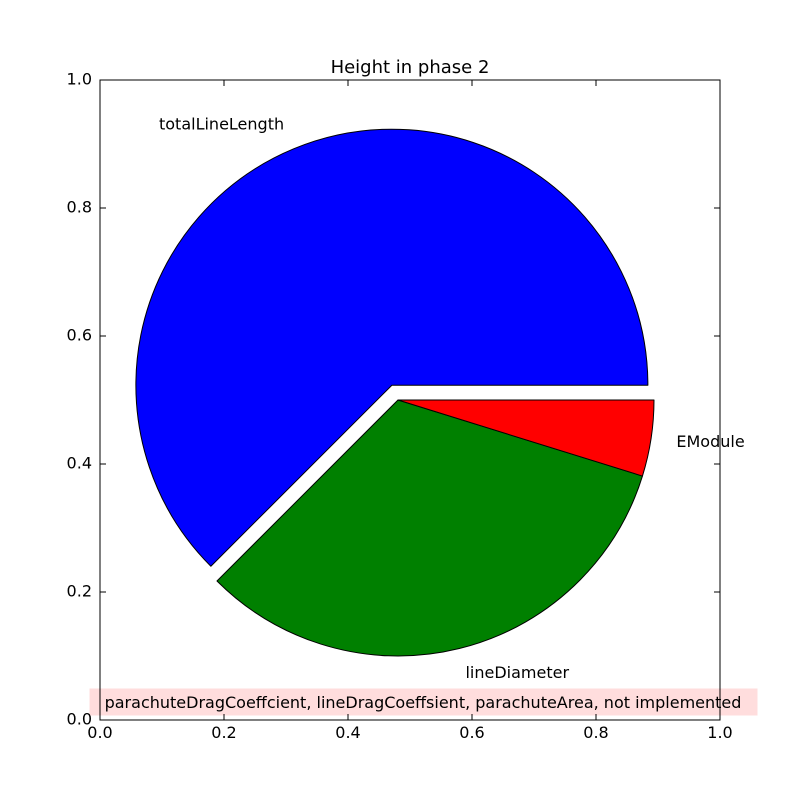 Image resolution: width=800 pixels, height=800 pixels. I want to click on x-tick-label: 0.4, so click(347, 732).